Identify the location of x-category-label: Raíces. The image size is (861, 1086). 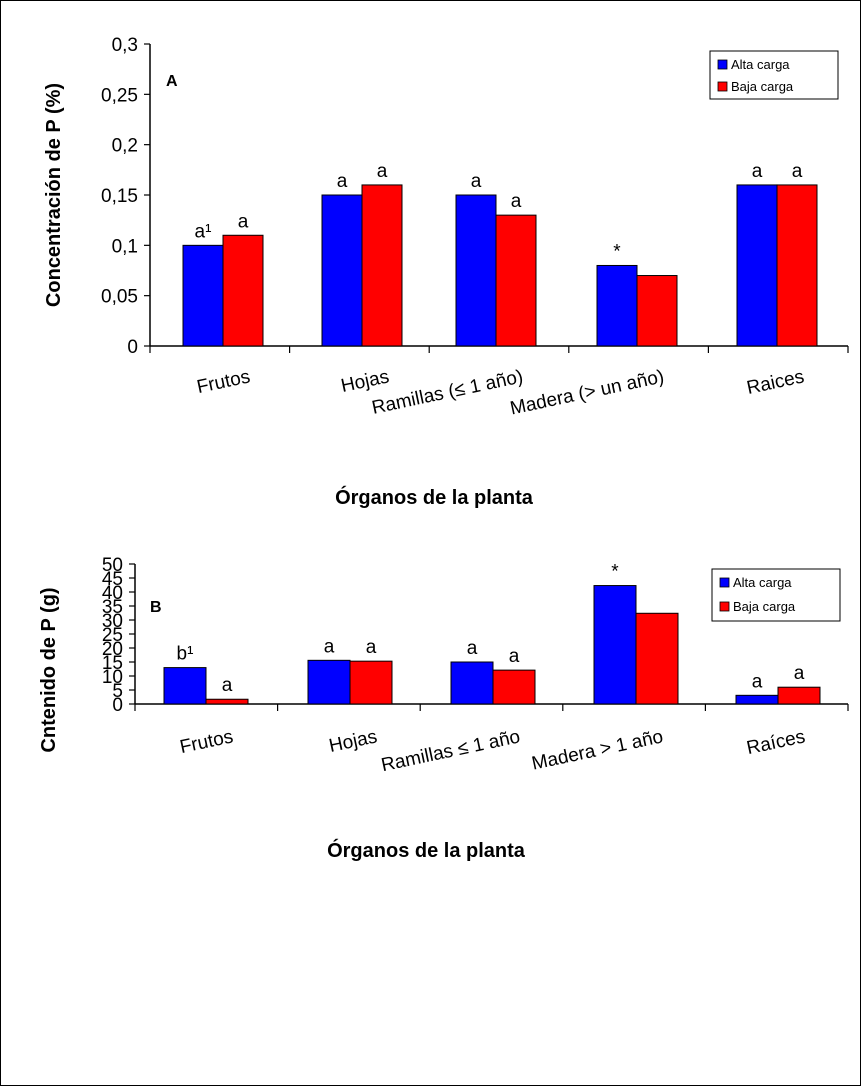
(776, 742).